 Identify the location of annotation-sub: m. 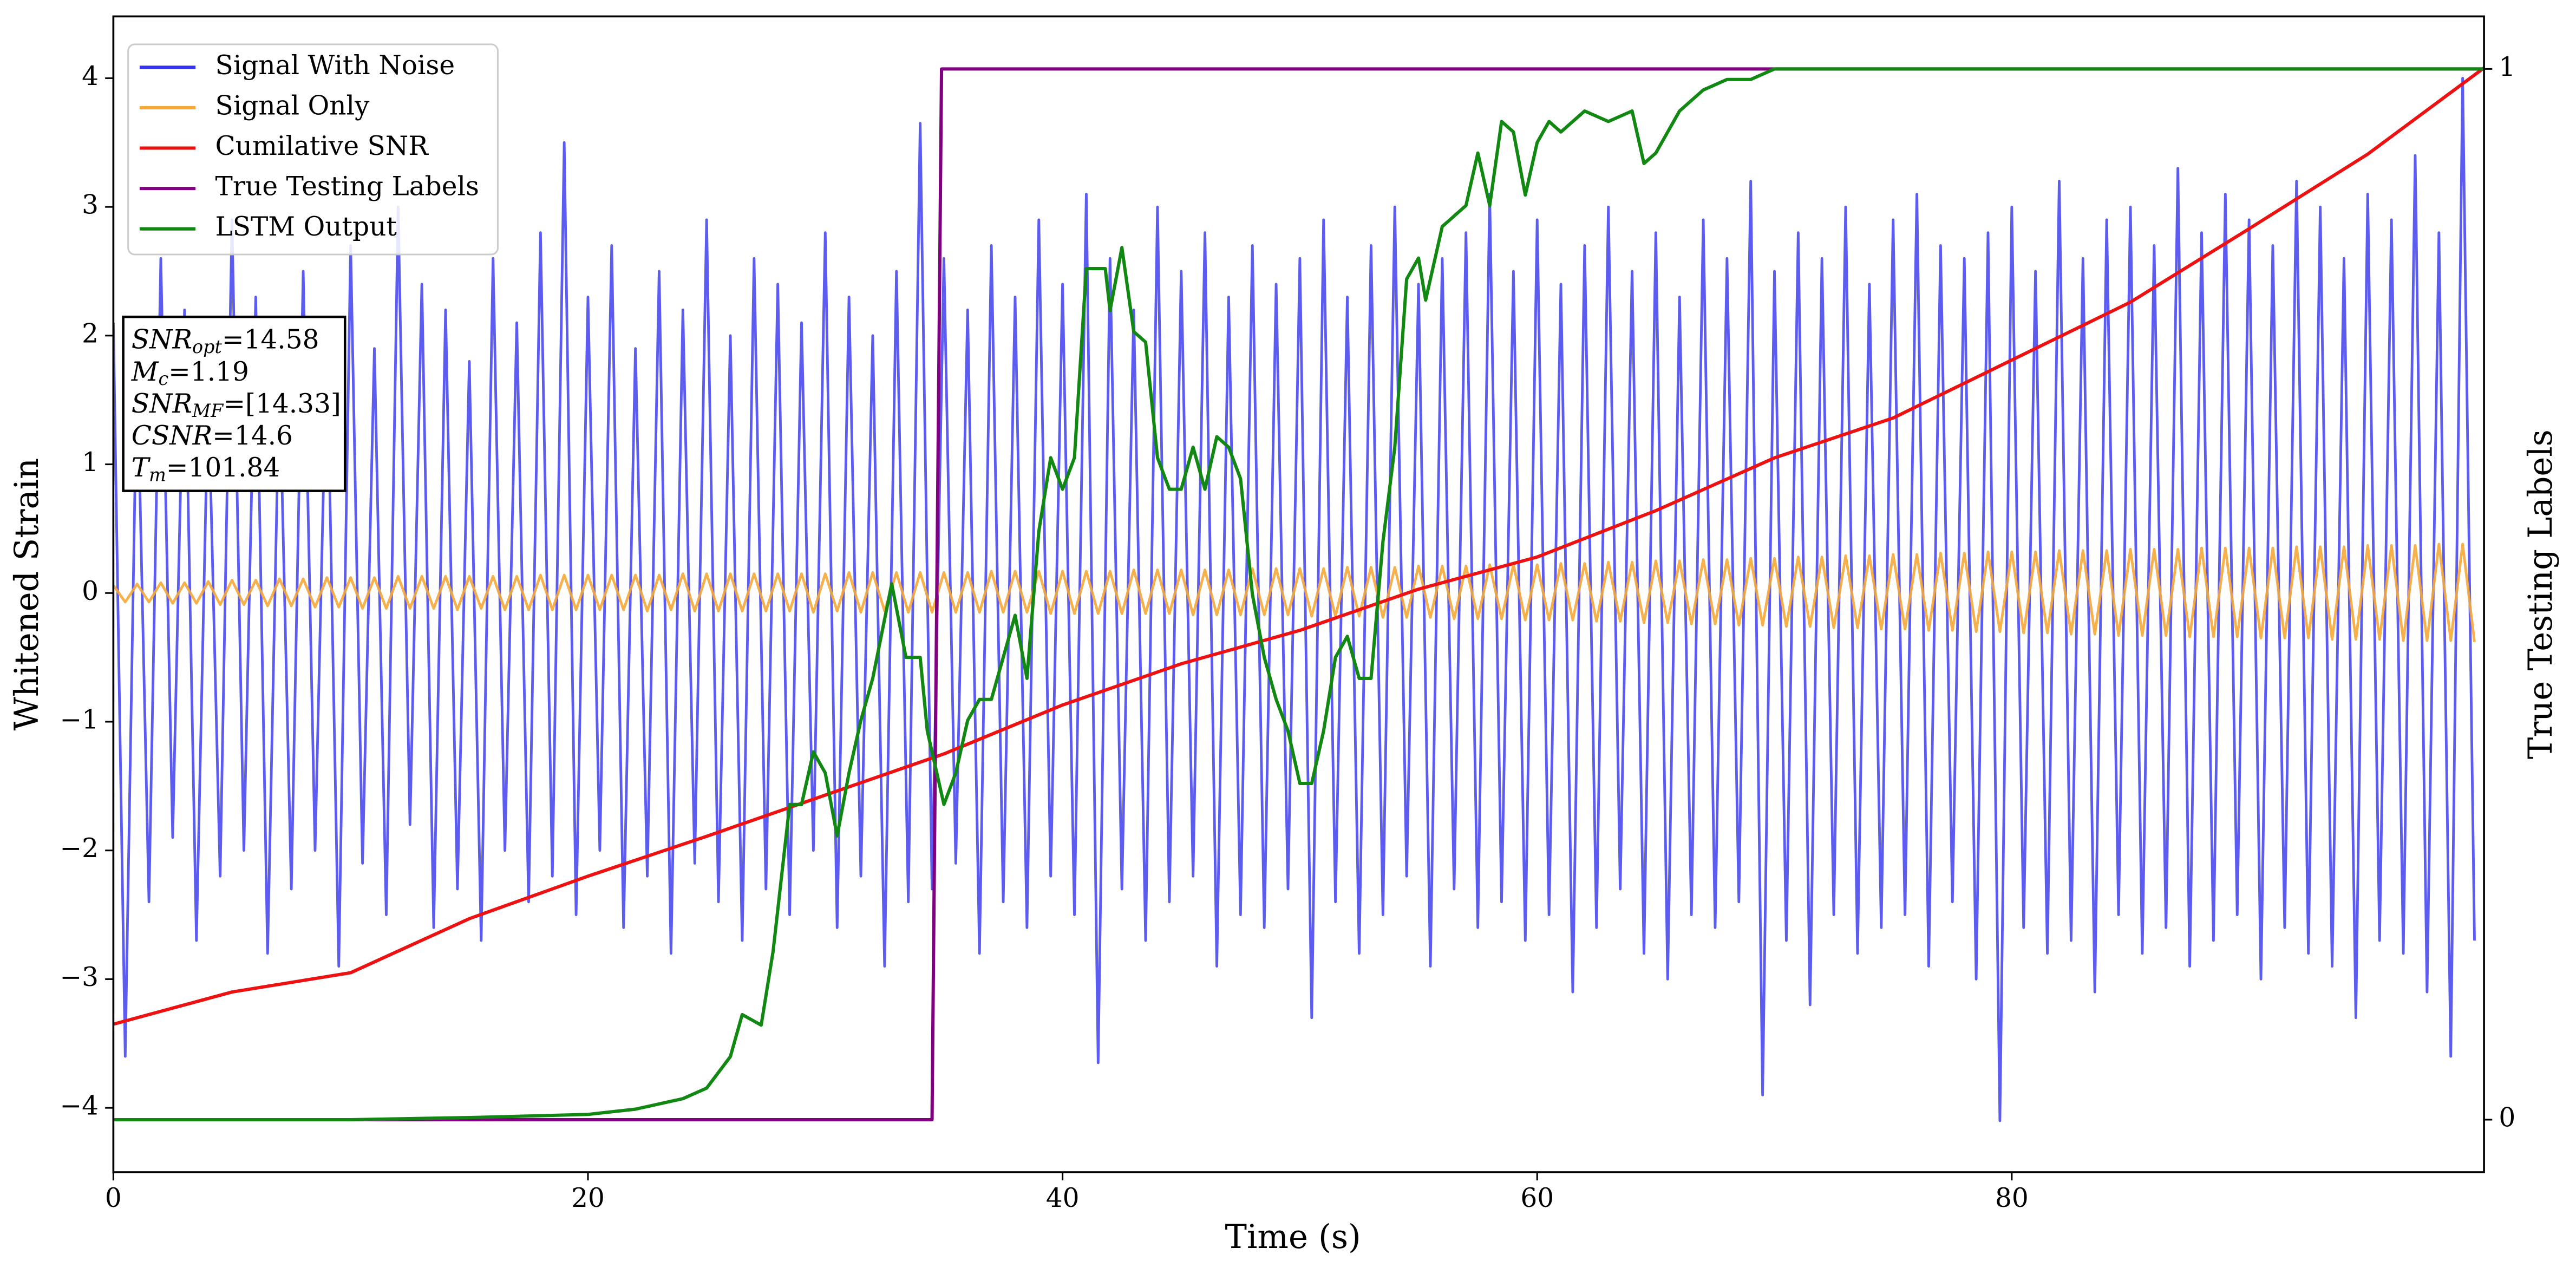
(157, 474).